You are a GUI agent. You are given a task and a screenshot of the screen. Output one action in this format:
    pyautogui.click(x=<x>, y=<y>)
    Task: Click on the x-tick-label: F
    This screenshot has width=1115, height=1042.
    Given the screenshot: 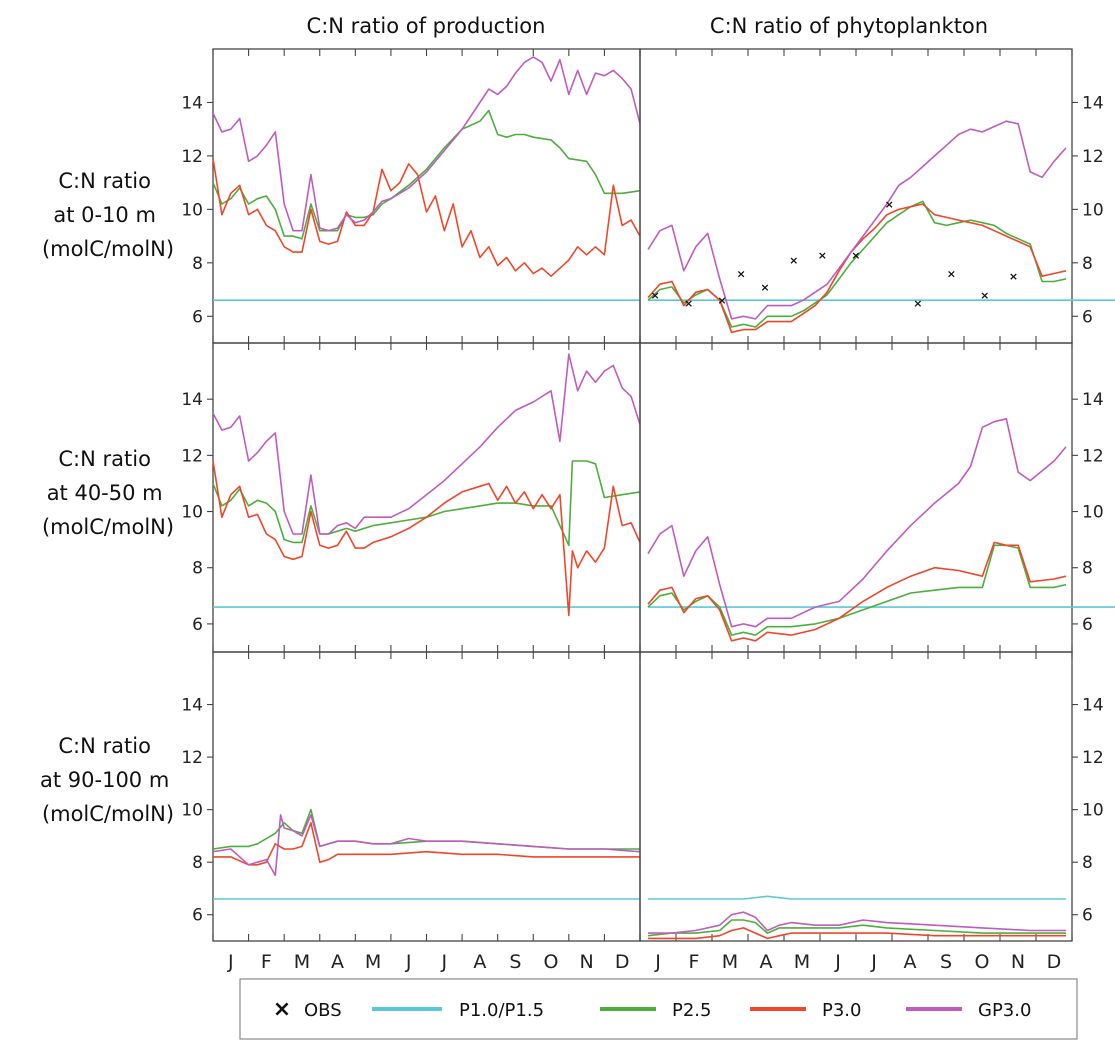 What is the action you would take?
    pyautogui.click(x=266, y=962)
    